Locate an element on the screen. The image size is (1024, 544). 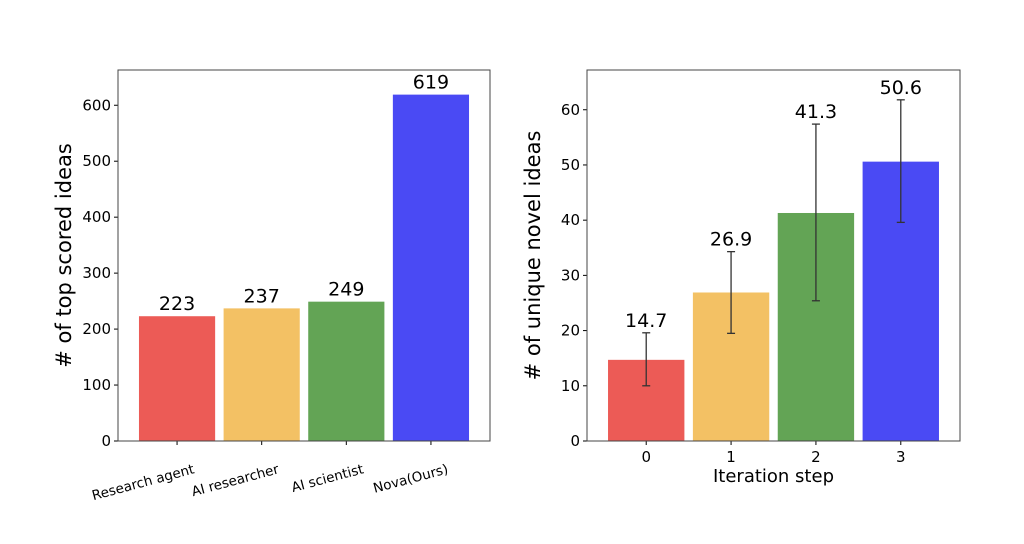
x-axis-label: Iteration step is located at coordinates (773, 476).